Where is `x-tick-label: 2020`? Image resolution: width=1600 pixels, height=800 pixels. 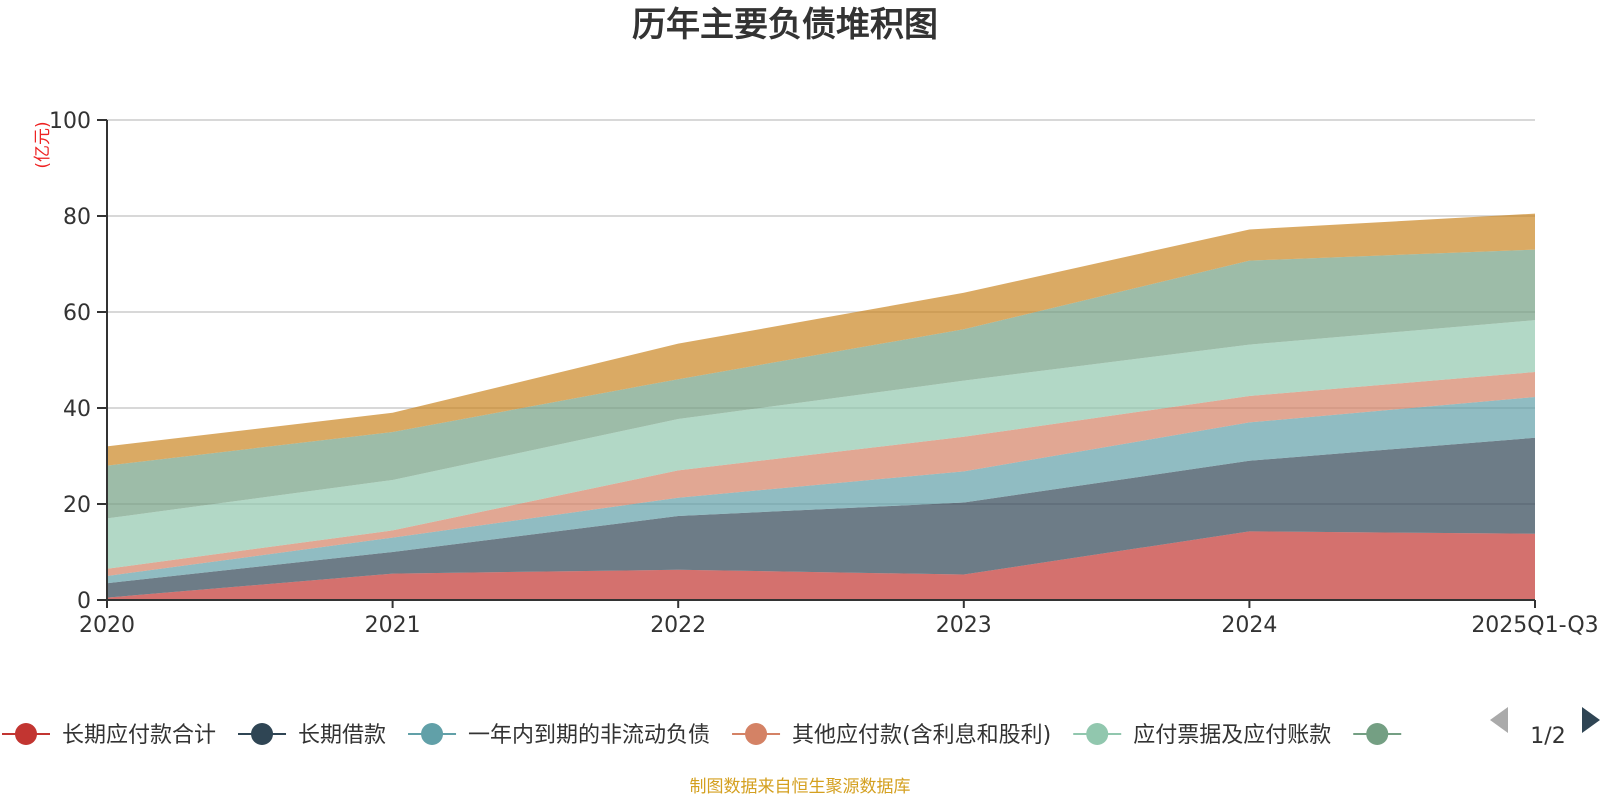 x-tick-label: 2020 is located at coordinates (107, 625).